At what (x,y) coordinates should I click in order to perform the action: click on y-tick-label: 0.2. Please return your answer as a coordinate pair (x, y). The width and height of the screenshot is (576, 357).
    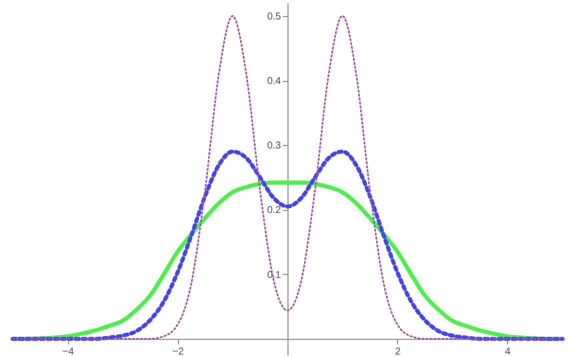
    Looking at the image, I should click on (274, 210).